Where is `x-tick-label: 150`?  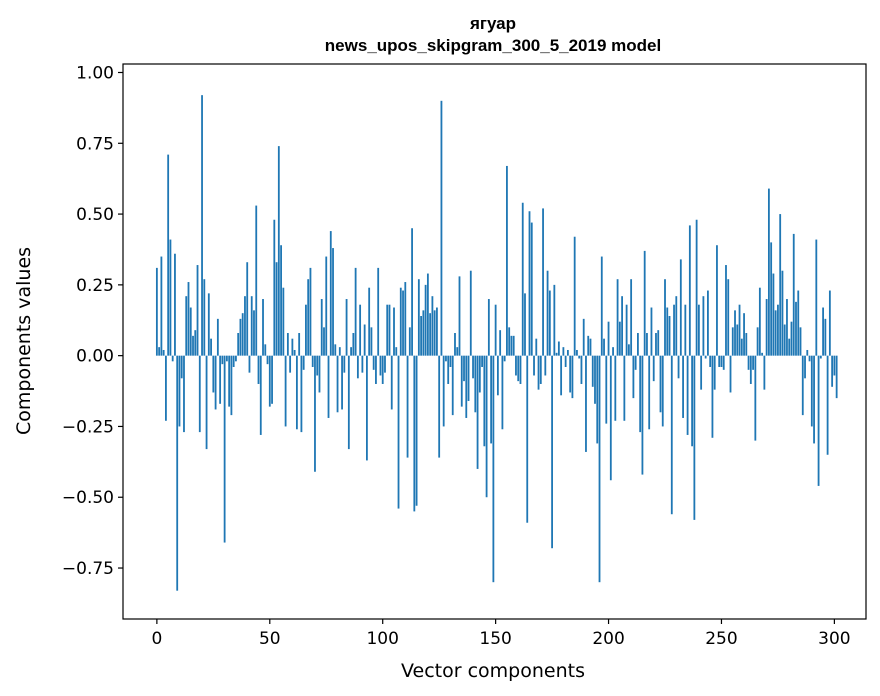 x-tick-label: 150 is located at coordinates (495, 639).